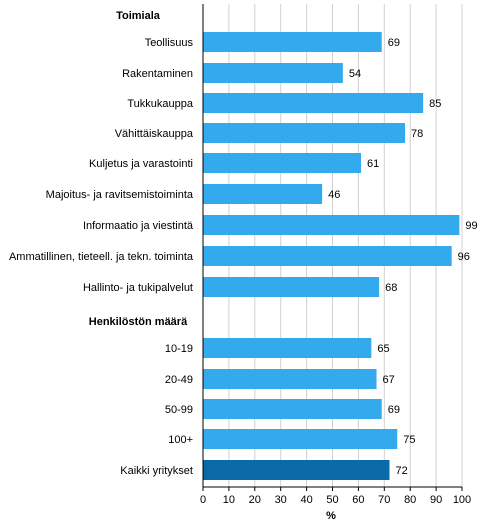 The image size is (491, 529). What do you see at coordinates (306, 500) in the screenshot?
I see `x-tick-label: 40` at bounding box center [306, 500].